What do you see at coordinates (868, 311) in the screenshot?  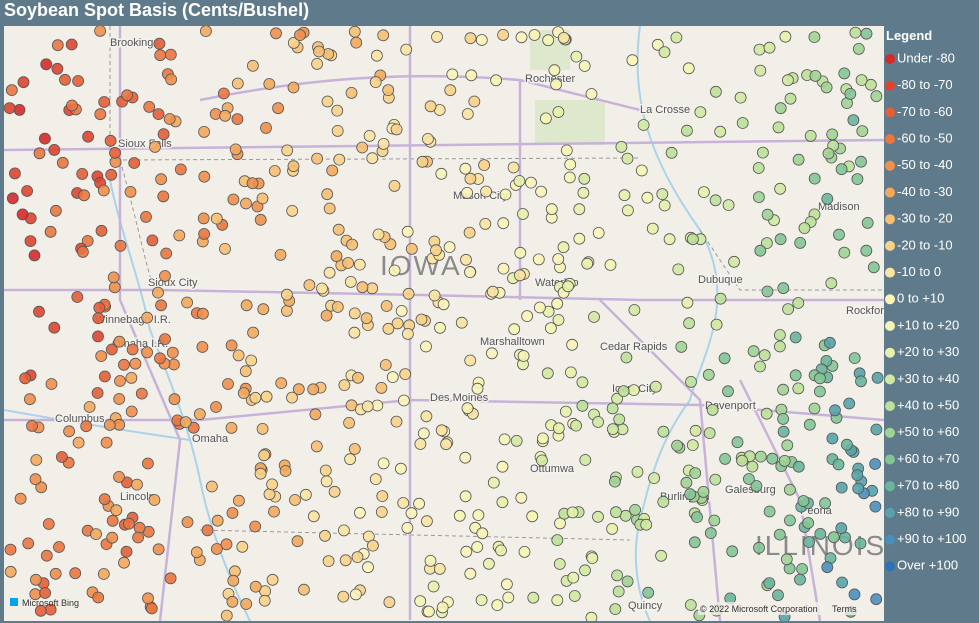 I see `place-label: Rockford` at bounding box center [868, 311].